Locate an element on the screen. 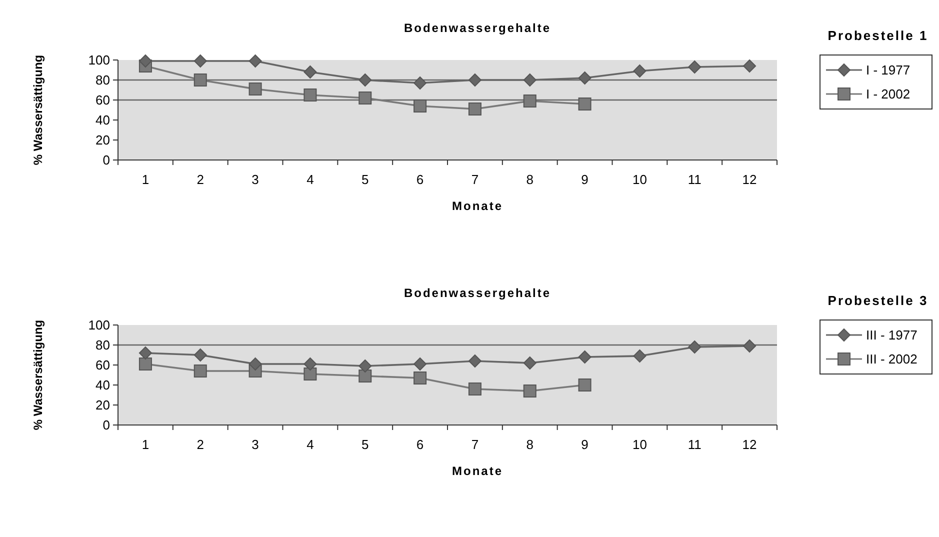 The height and width of the screenshot is (537, 939). legend-title: Probestelle 1 is located at coordinates (878, 35).